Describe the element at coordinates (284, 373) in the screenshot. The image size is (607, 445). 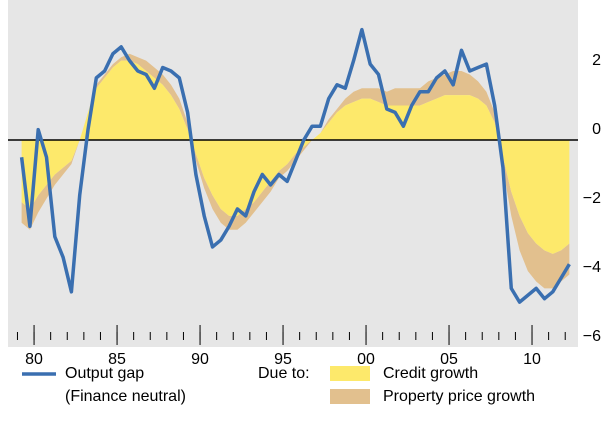
I see `legend-heading: Due to:` at that location.